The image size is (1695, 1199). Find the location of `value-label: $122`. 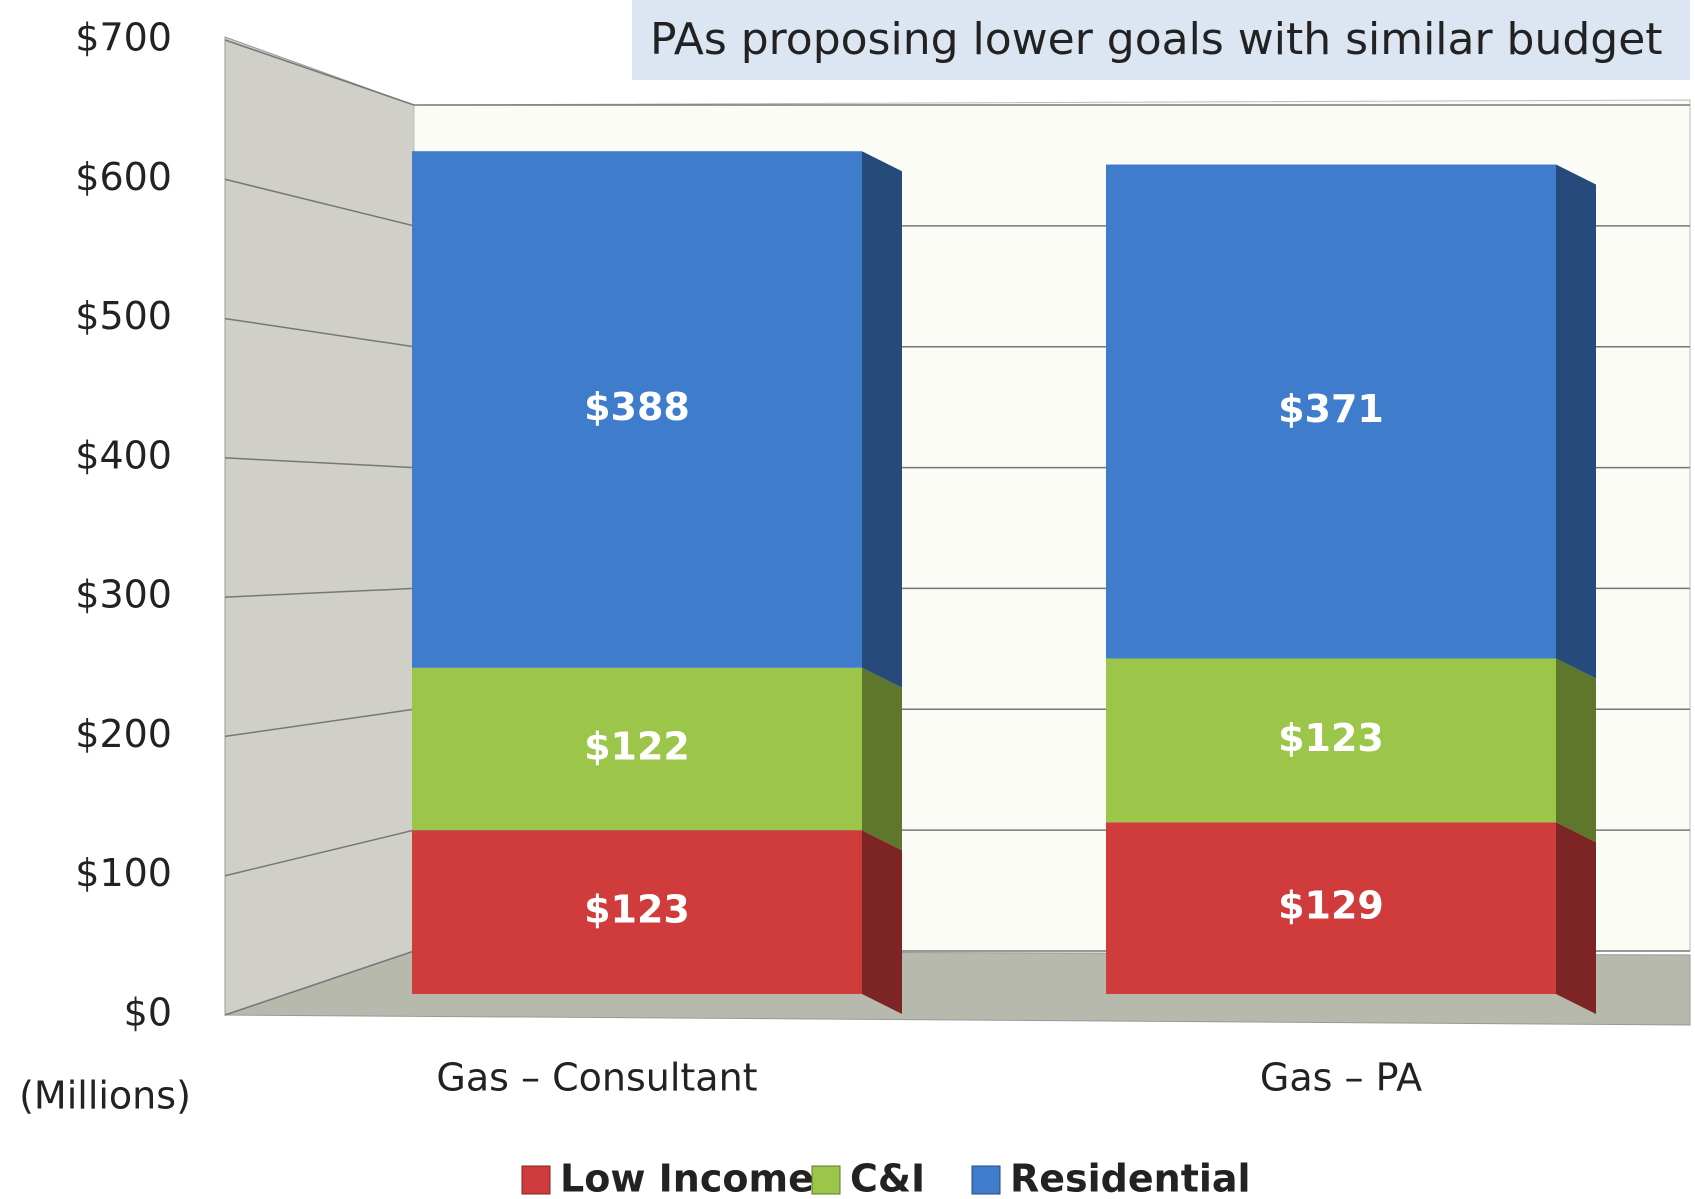

value-label: $122 is located at coordinates (637, 747).